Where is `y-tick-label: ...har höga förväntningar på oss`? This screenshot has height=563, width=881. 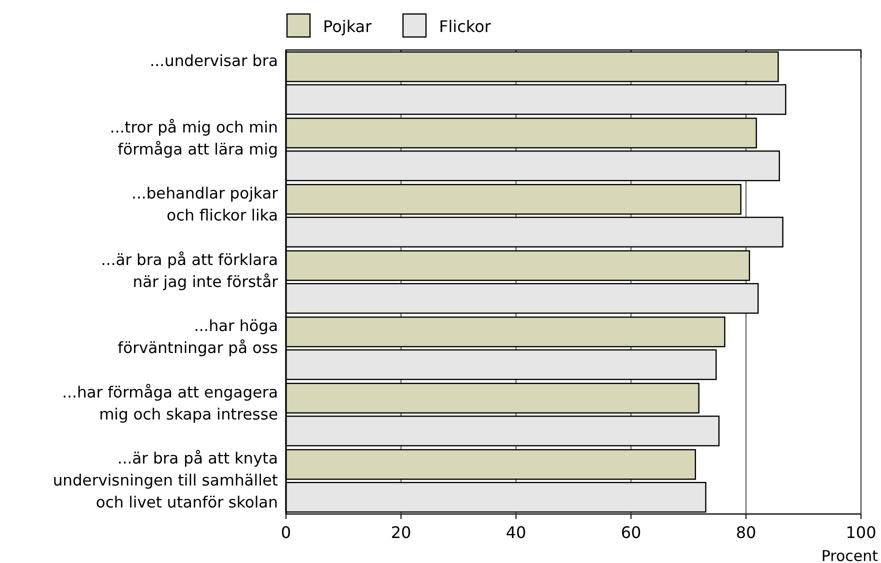 y-tick-label: ...har höga förväntningar på oss is located at coordinates (198, 337).